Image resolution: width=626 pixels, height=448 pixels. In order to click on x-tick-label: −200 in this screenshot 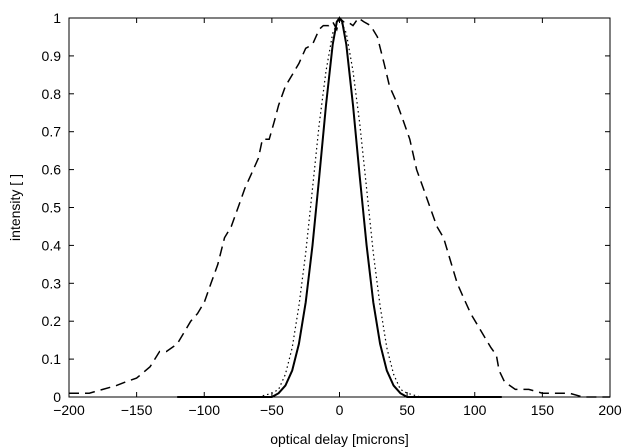, I will do `click(69, 410)`.